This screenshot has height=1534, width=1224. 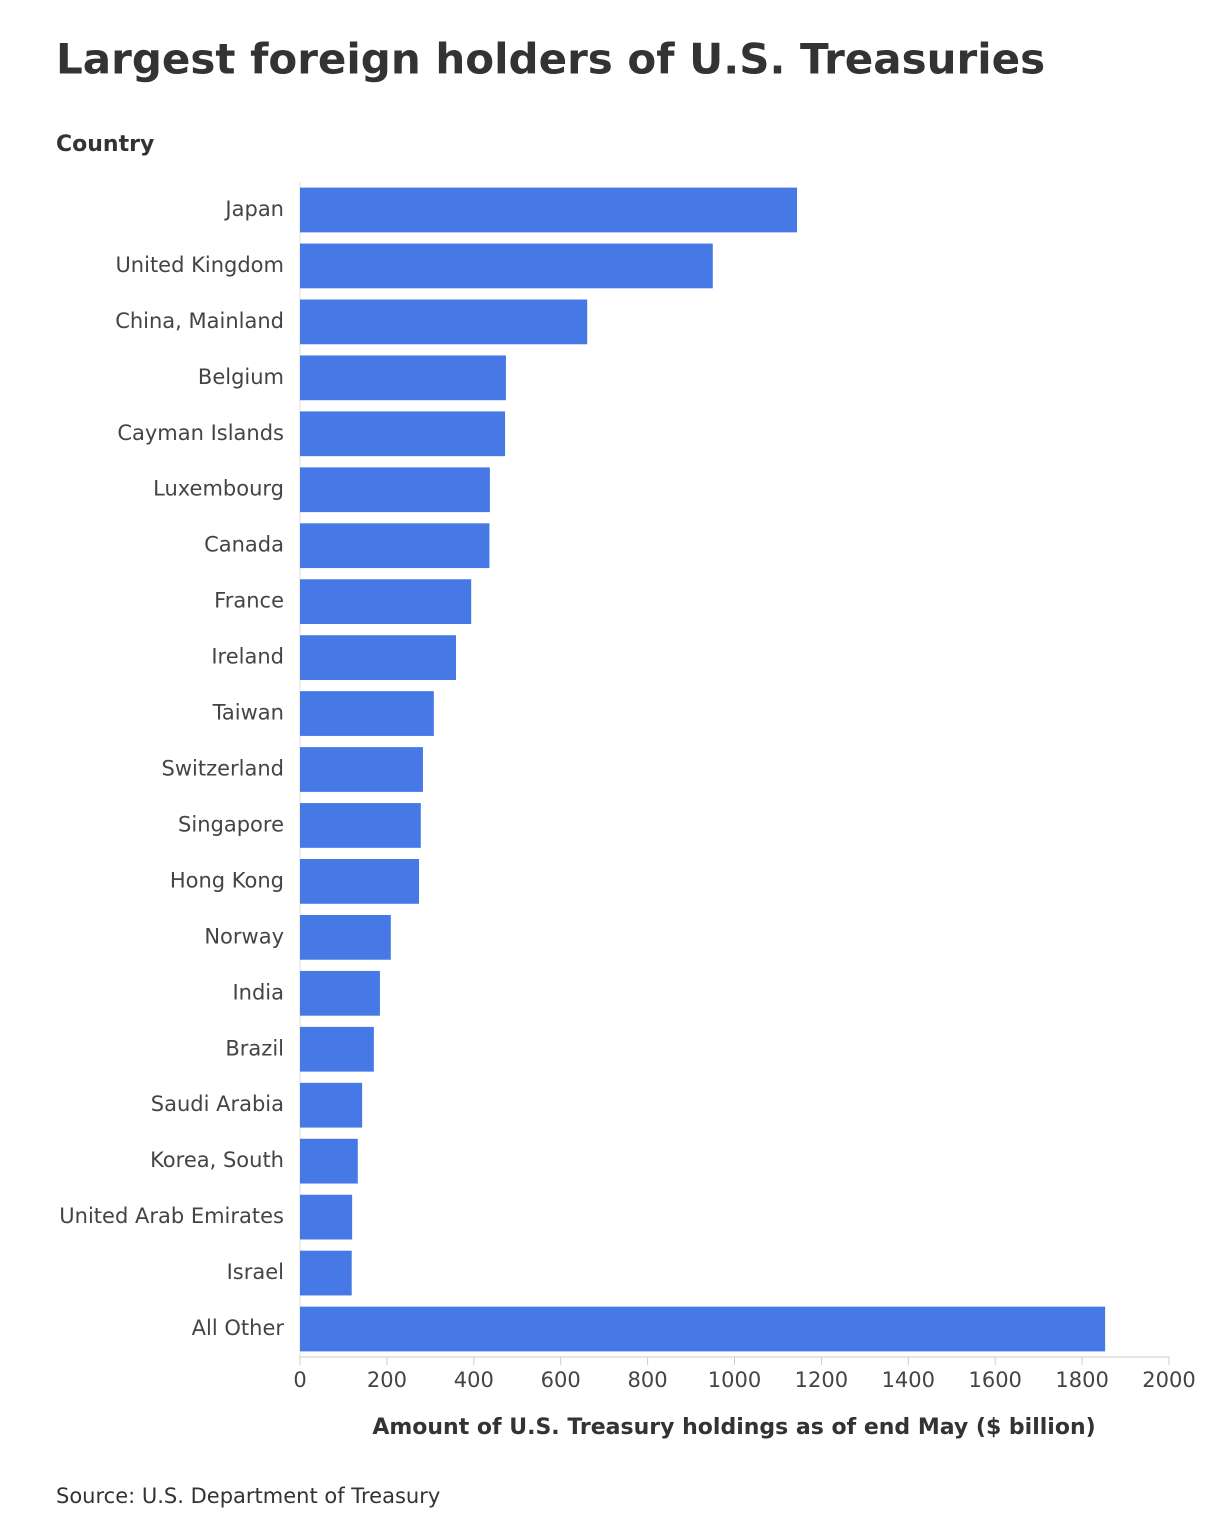 I want to click on y-tick-label: Belgium, so click(x=241, y=377).